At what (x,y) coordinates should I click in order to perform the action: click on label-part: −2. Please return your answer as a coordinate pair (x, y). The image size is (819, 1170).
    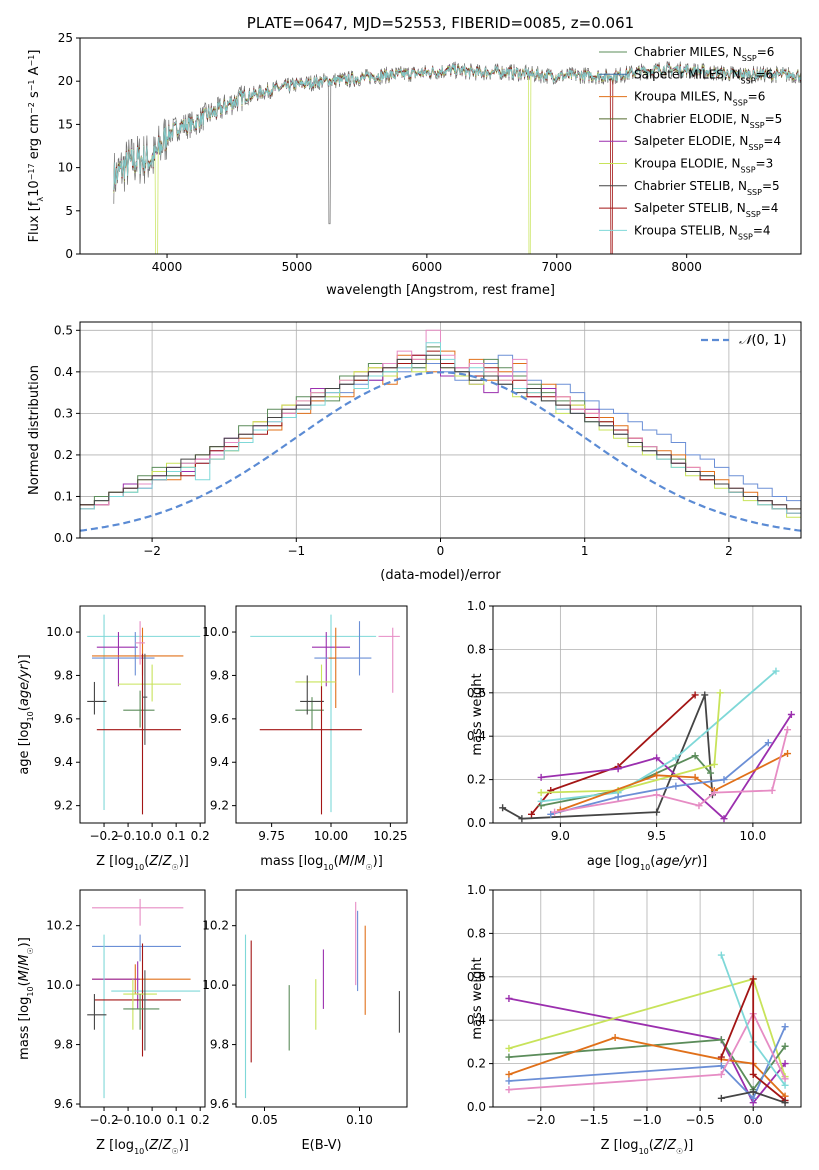
    Looking at the image, I should click on (31, 108).